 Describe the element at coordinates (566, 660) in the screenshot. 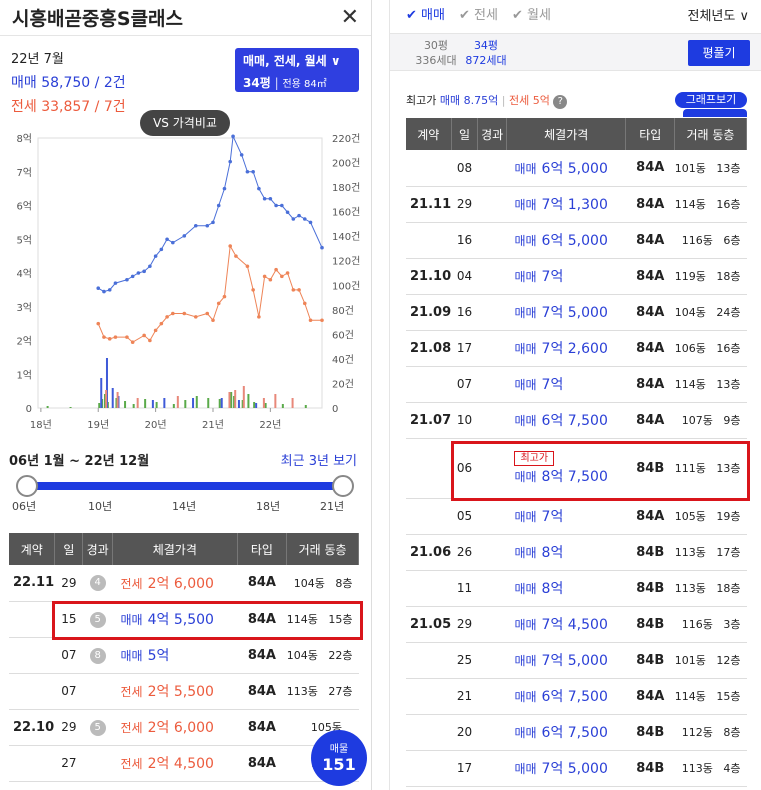

I see `cell-price: 매매 7억 5,000` at that location.